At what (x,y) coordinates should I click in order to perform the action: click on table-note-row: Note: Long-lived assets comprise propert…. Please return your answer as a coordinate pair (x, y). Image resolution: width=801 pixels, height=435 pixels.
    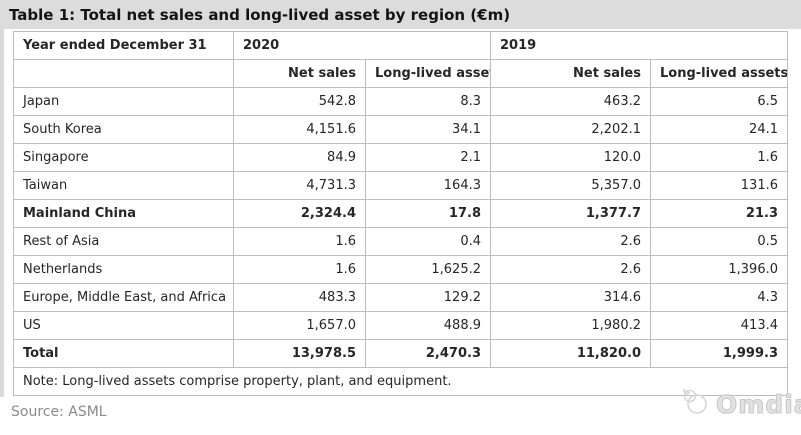
    Looking at the image, I should click on (400, 381).